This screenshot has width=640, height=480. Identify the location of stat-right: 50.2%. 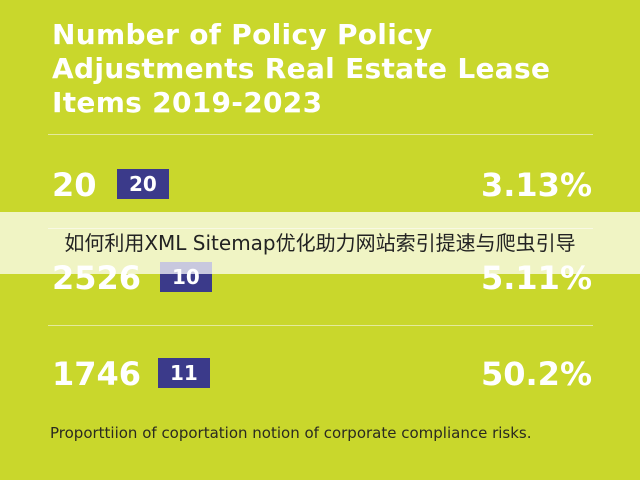
(536, 374).